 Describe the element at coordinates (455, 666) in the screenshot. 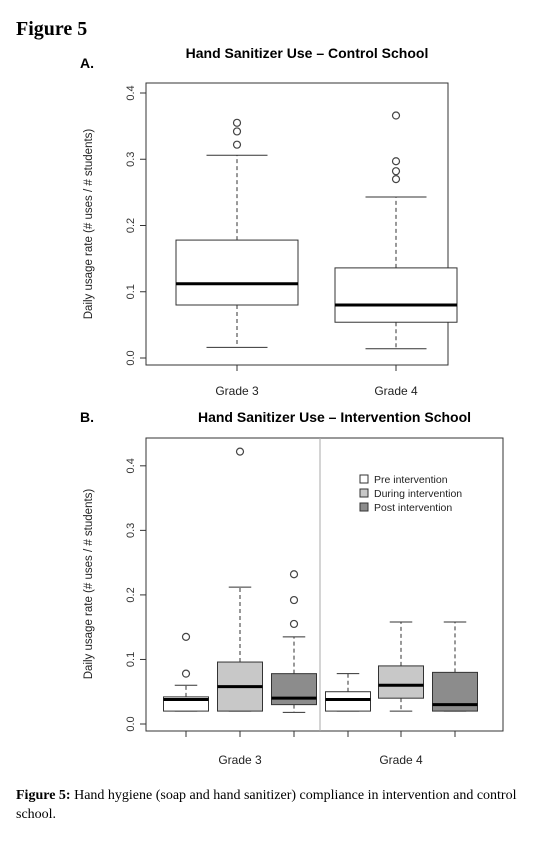

I see `box-grade-4-post` at that location.